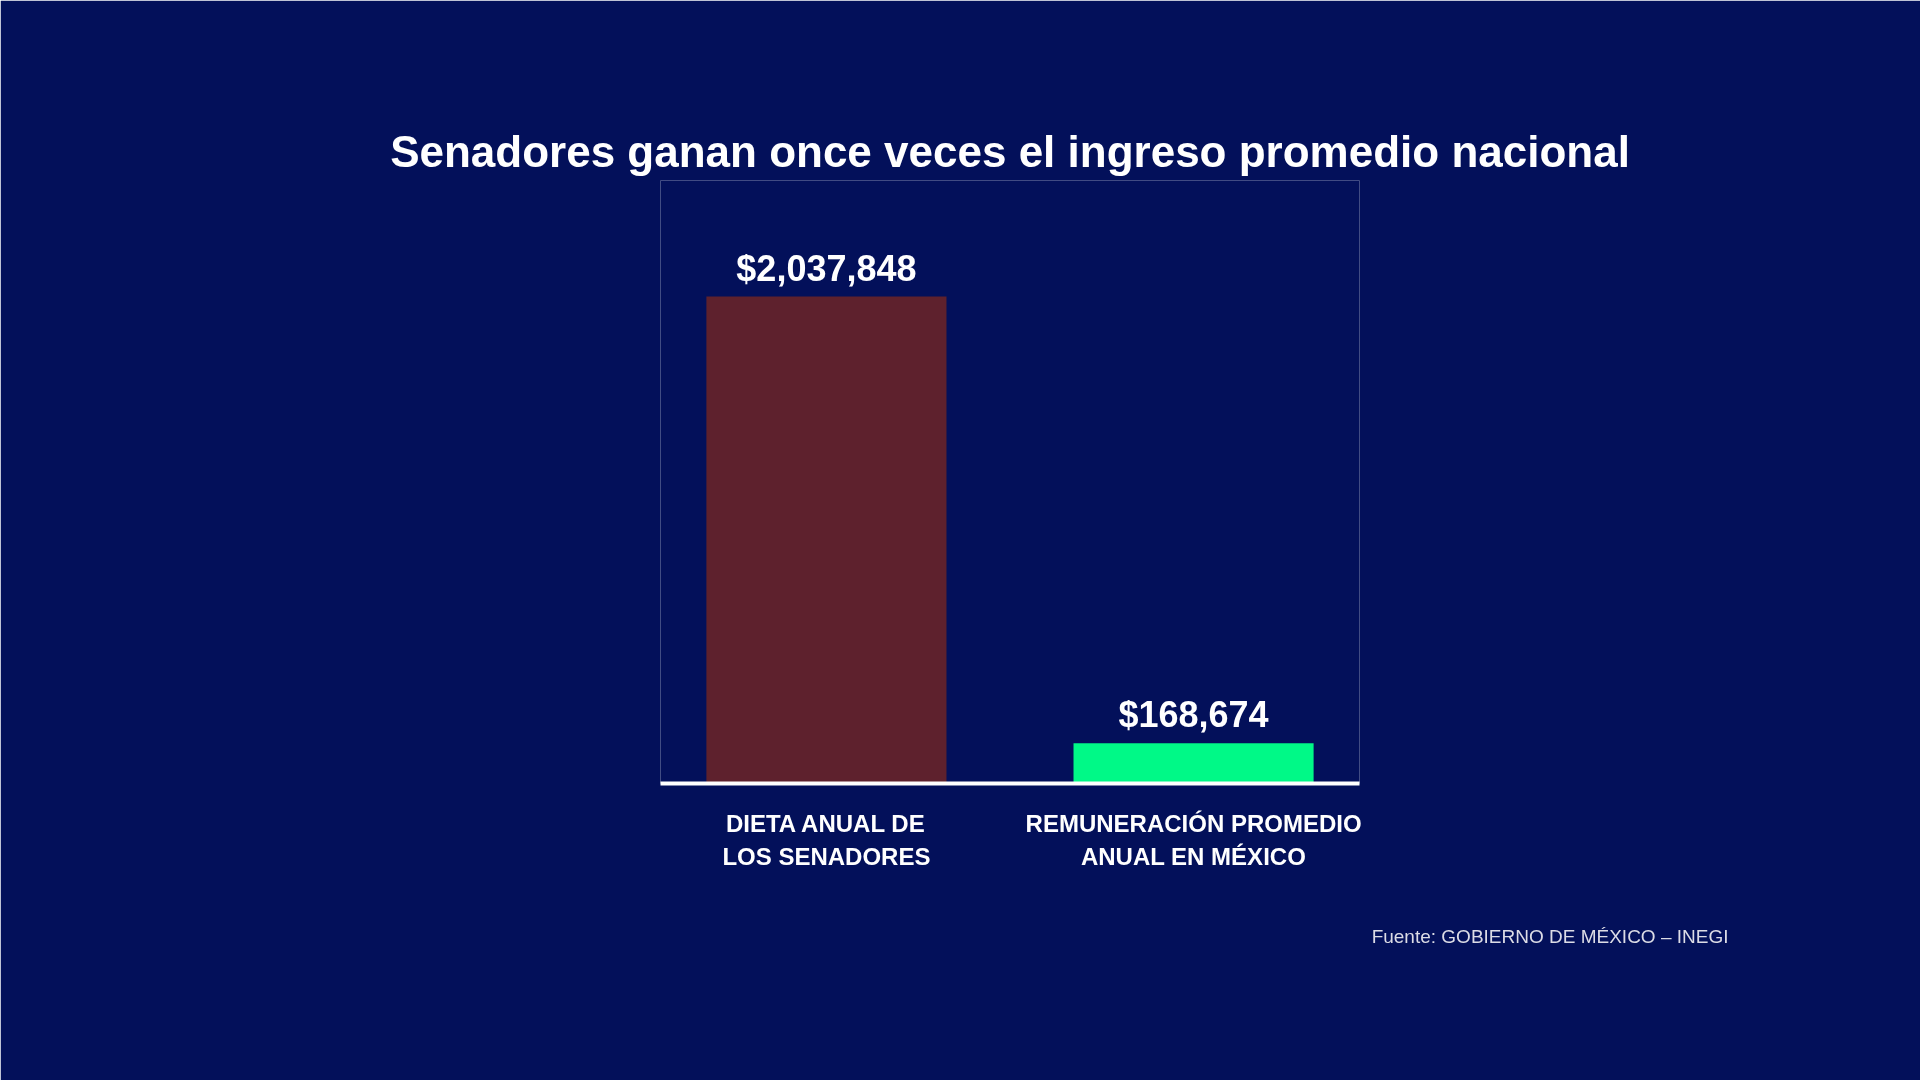 The image size is (1920, 1080). What do you see at coordinates (1010, 151) in the screenshot?
I see `chart-title: Senadores ganan once veces el ingreso promedio nacional` at bounding box center [1010, 151].